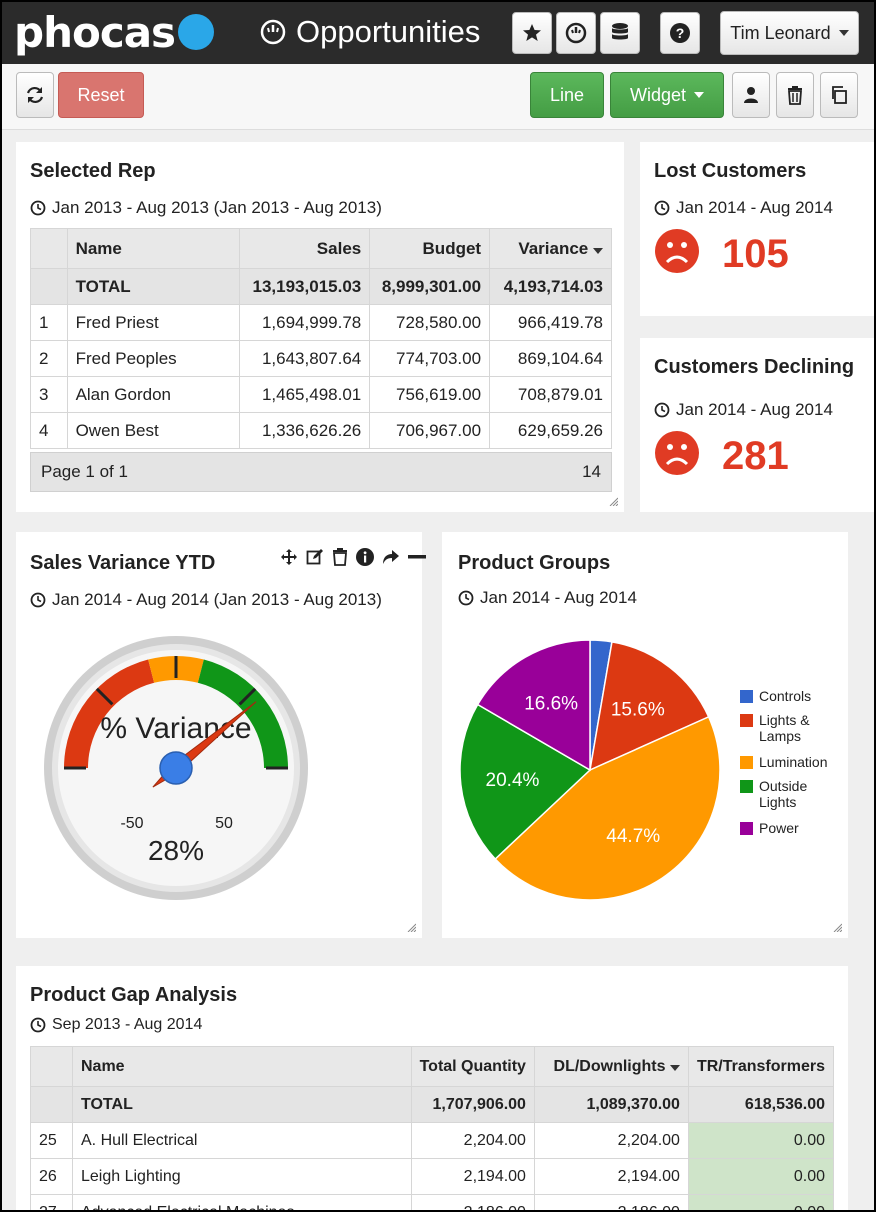 The width and height of the screenshot is (876, 1212). Describe the element at coordinates (153, 430) in the screenshot. I see `rep-name: Owen Best` at that location.